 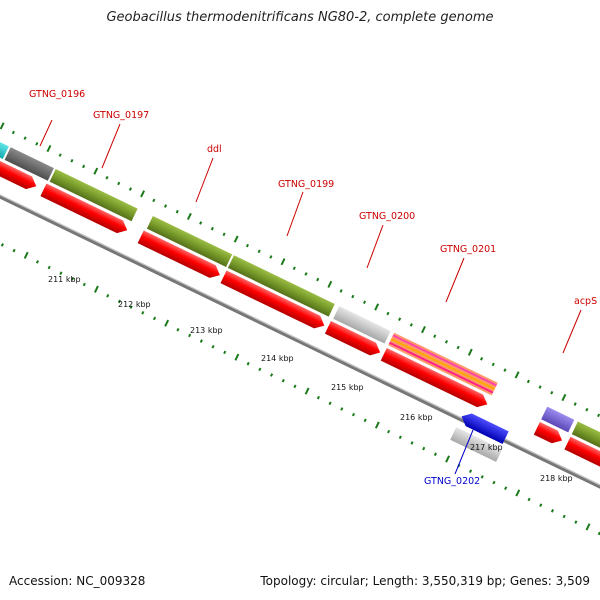 What do you see at coordinates (180, 255) in the screenshot?
I see `cds-arrow-ddl` at bounding box center [180, 255].